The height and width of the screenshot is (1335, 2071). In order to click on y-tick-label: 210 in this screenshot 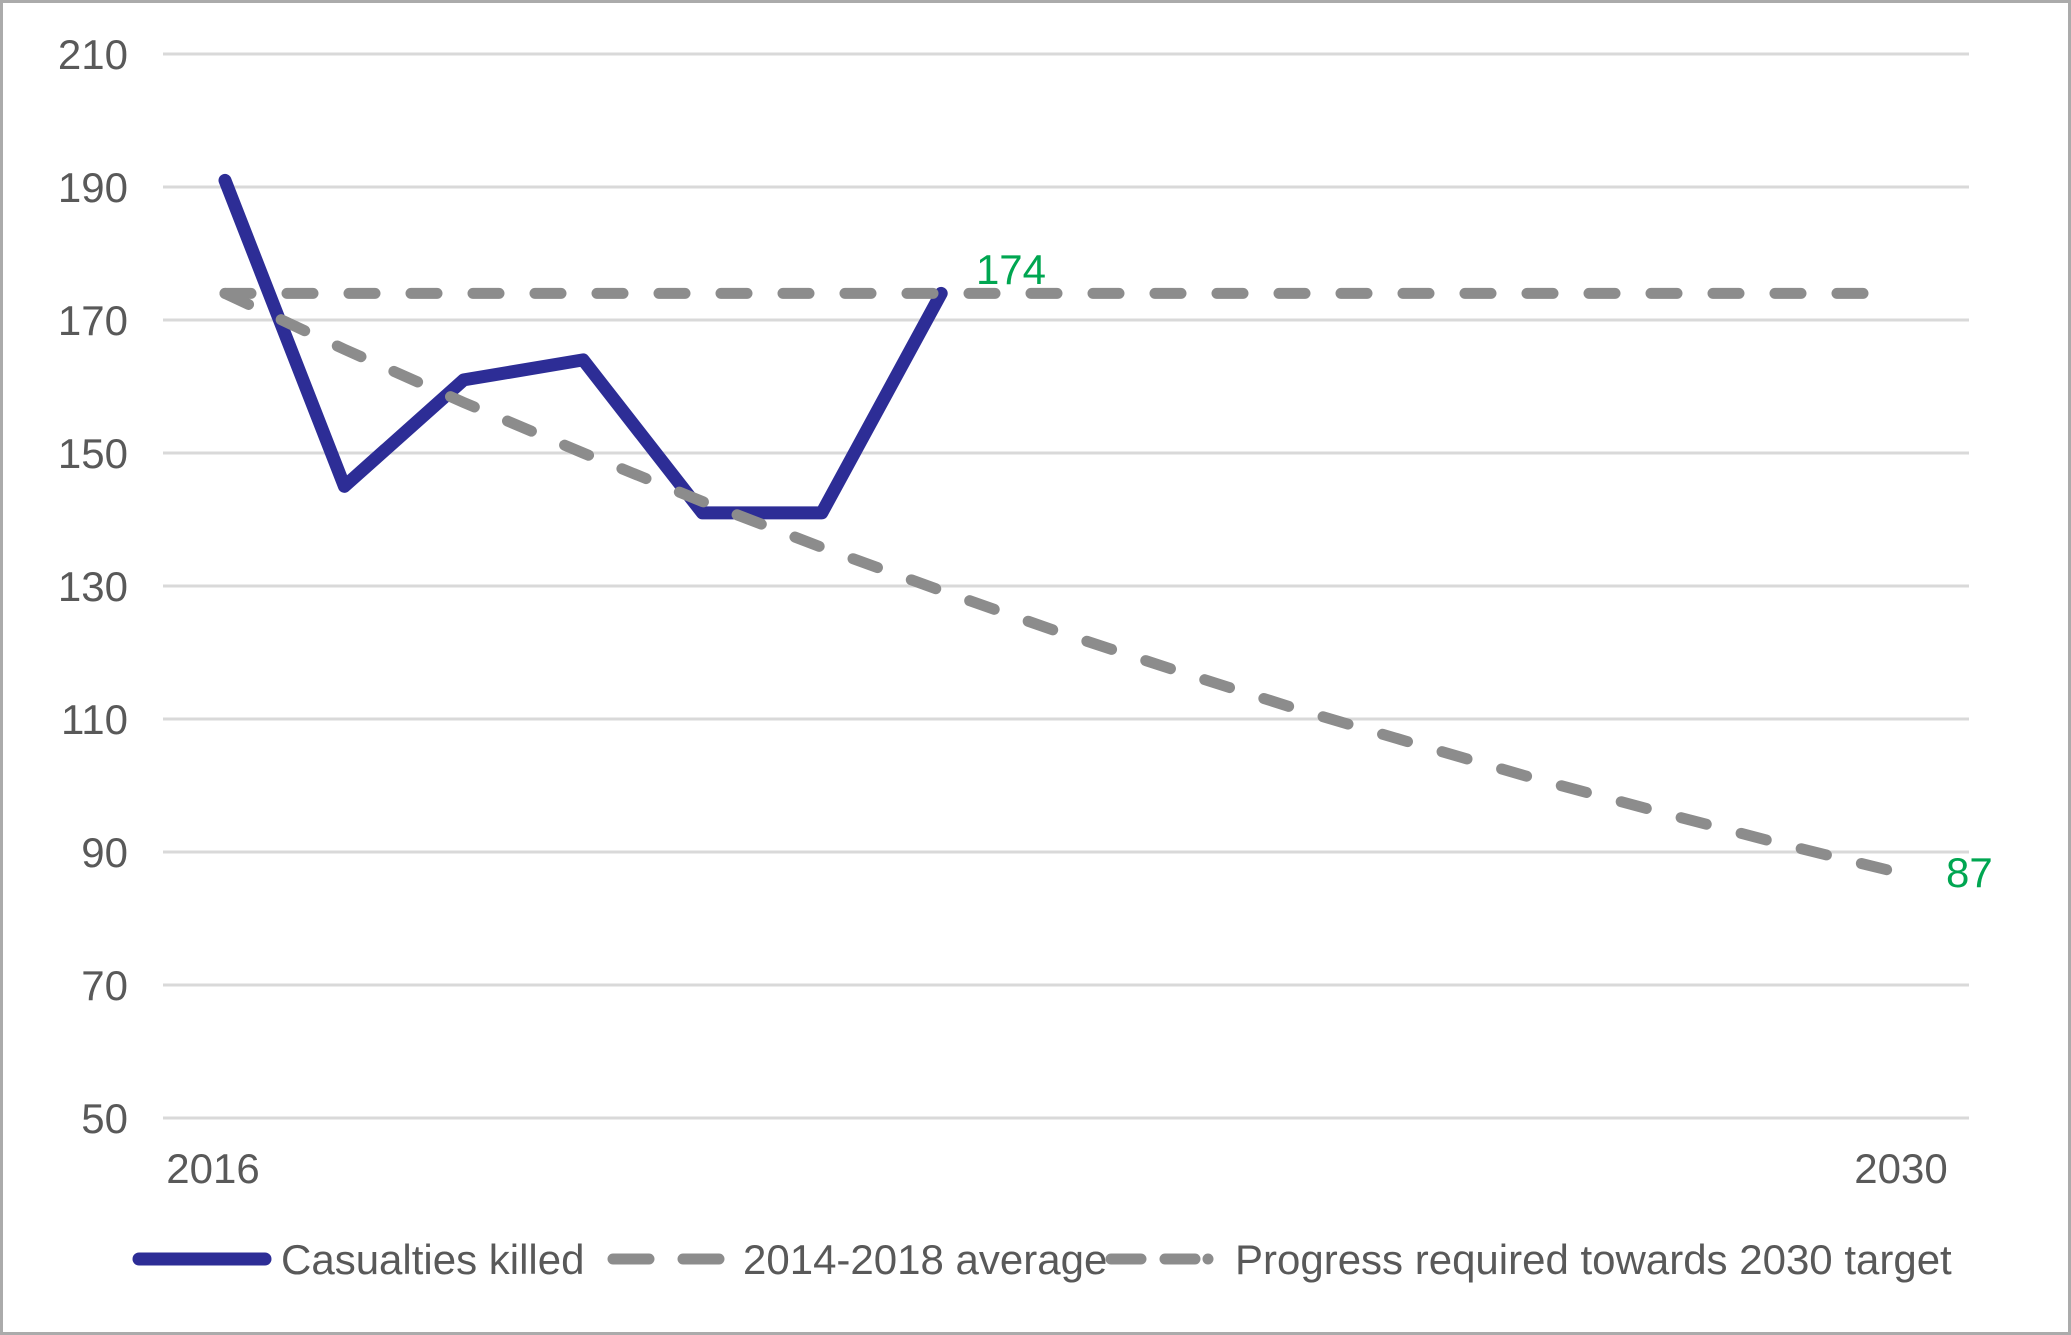, I will do `click(93, 54)`.